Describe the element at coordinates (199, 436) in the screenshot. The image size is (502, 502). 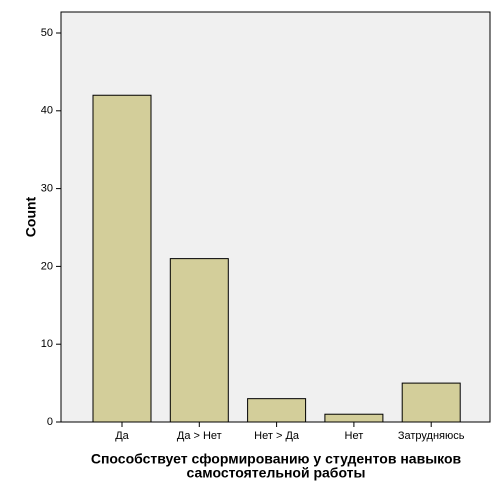
I see `x-tick-label: Да > Нет` at that location.